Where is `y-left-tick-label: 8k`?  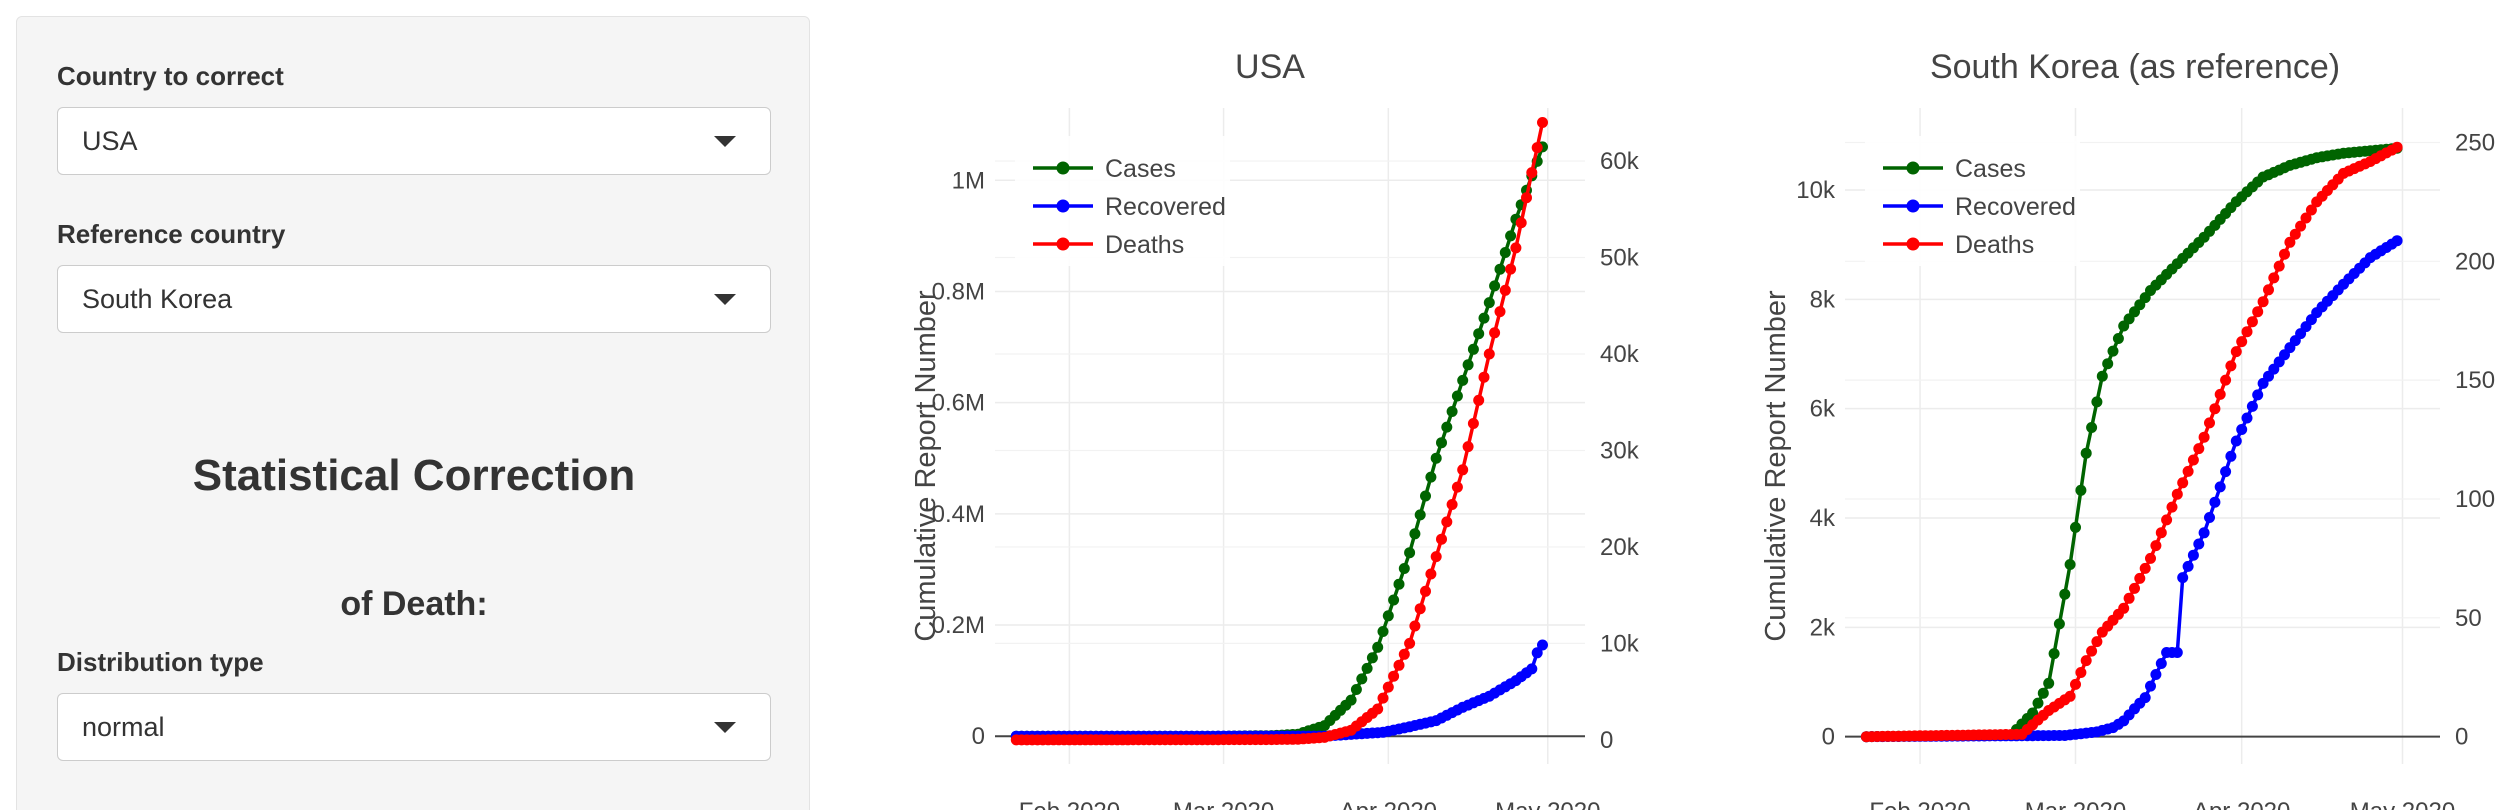
y-left-tick-label: 8k is located at coordinates (1823, 299).